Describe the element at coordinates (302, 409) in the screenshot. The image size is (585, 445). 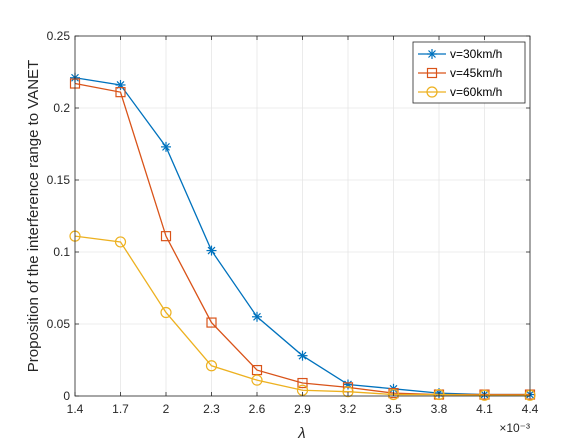
I see `x-tick-label: 2.9` at that location.